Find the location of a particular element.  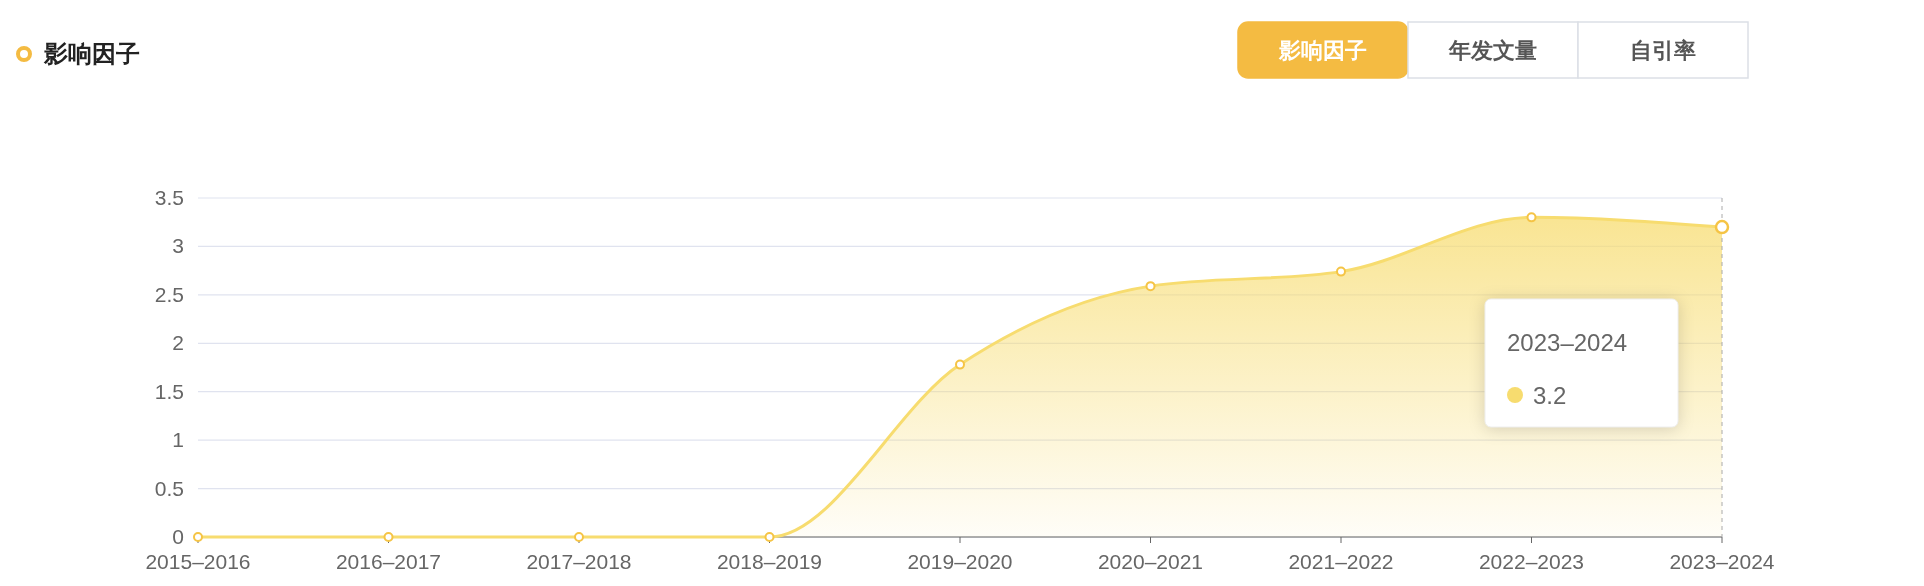

y-tick-label: 1.5 is located at coordinates (169, 391).